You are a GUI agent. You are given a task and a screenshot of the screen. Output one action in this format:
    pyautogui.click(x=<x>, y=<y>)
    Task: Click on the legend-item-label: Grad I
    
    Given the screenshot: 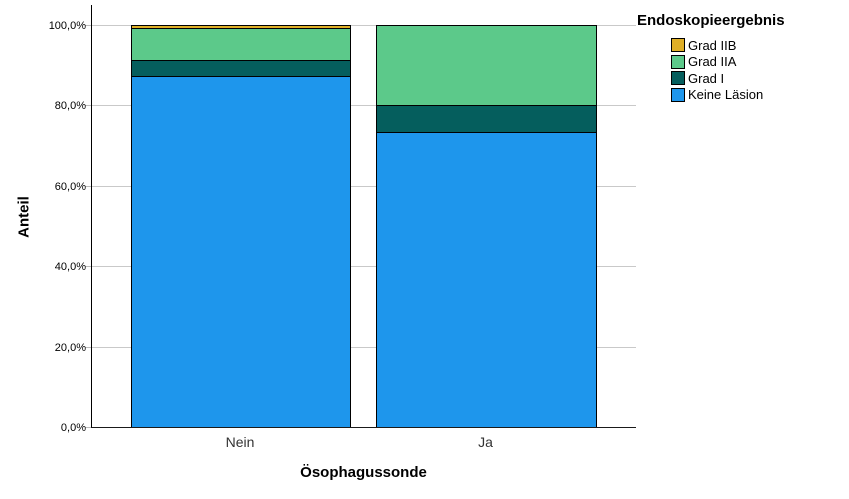 What is the action you would take?
    pyautogui.click(x=706, y=78)
    